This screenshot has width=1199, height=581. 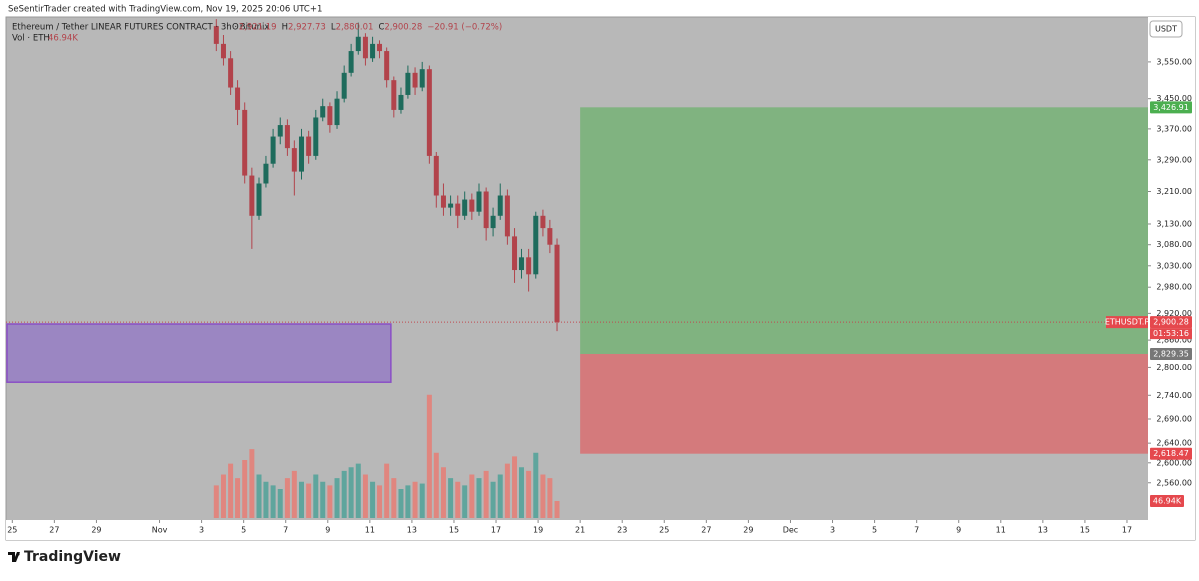 I want to click on x-tick-label: 11, so click(x=370, y=530).